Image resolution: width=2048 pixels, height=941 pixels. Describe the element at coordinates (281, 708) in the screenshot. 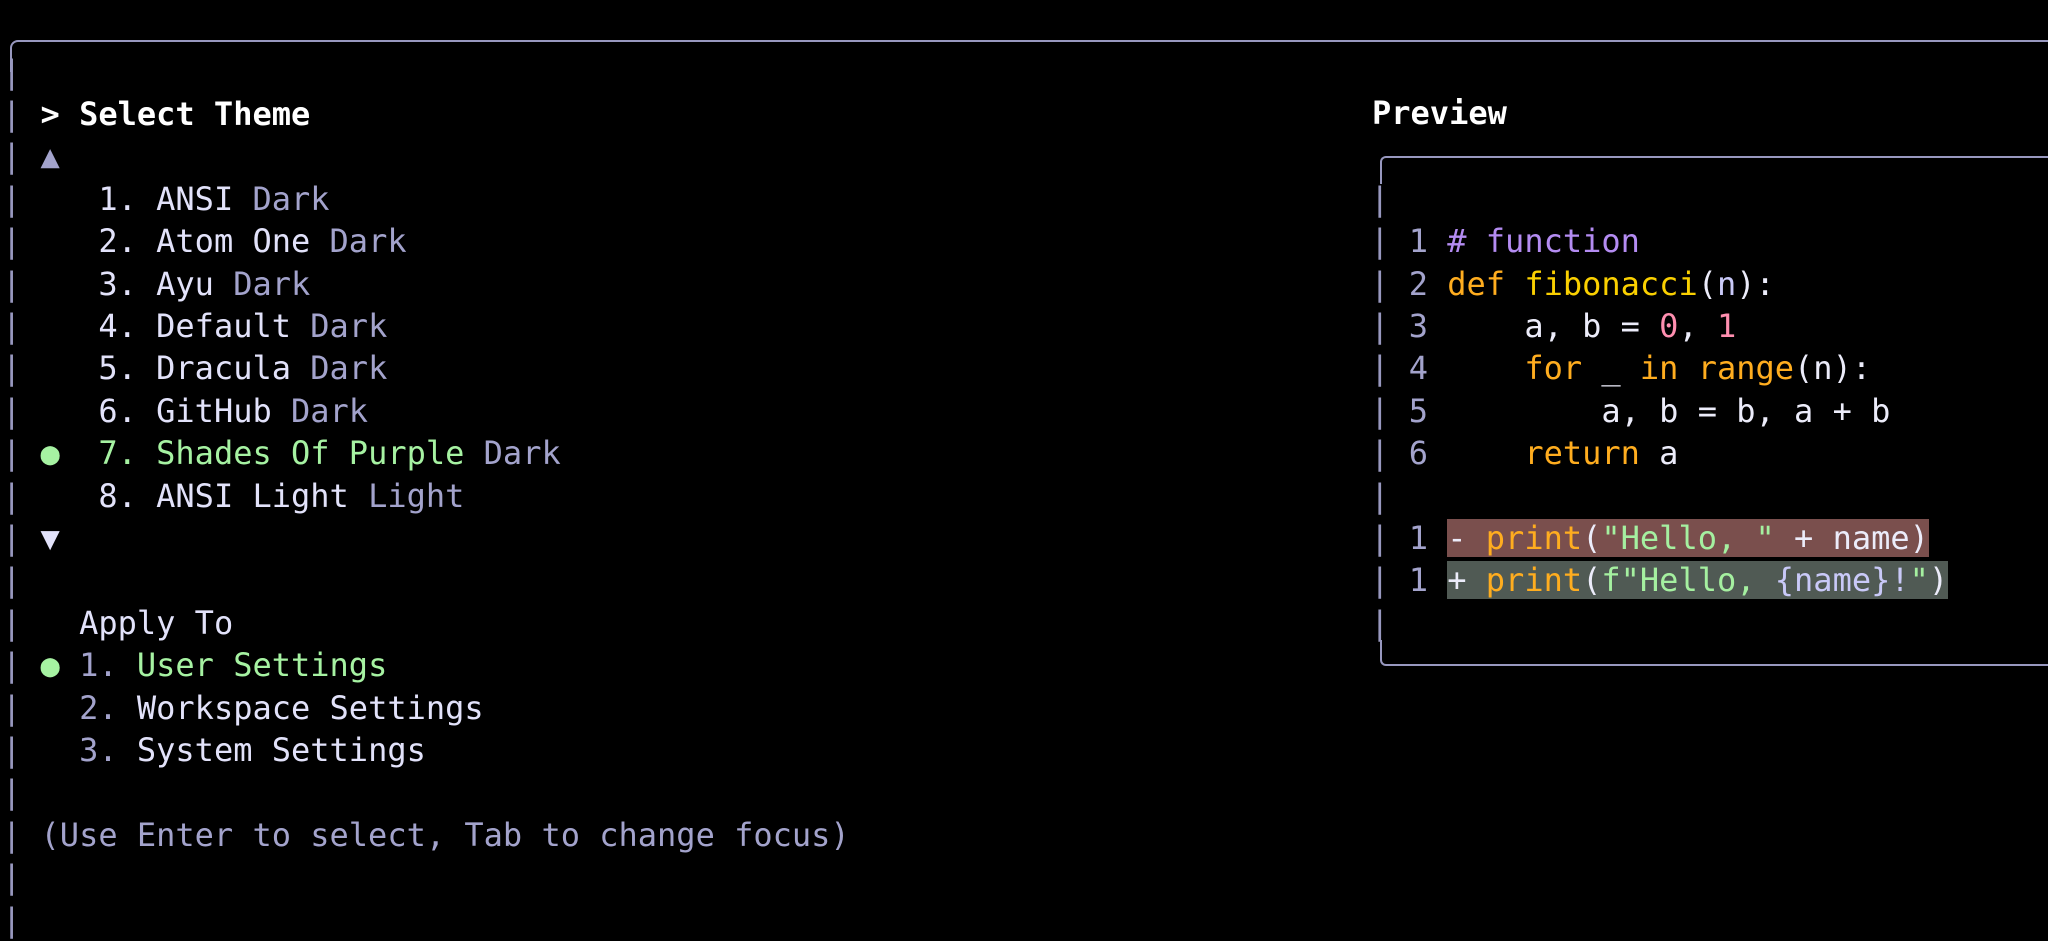

I see `apply-to-option: 2. Workspace Settings` at that location.